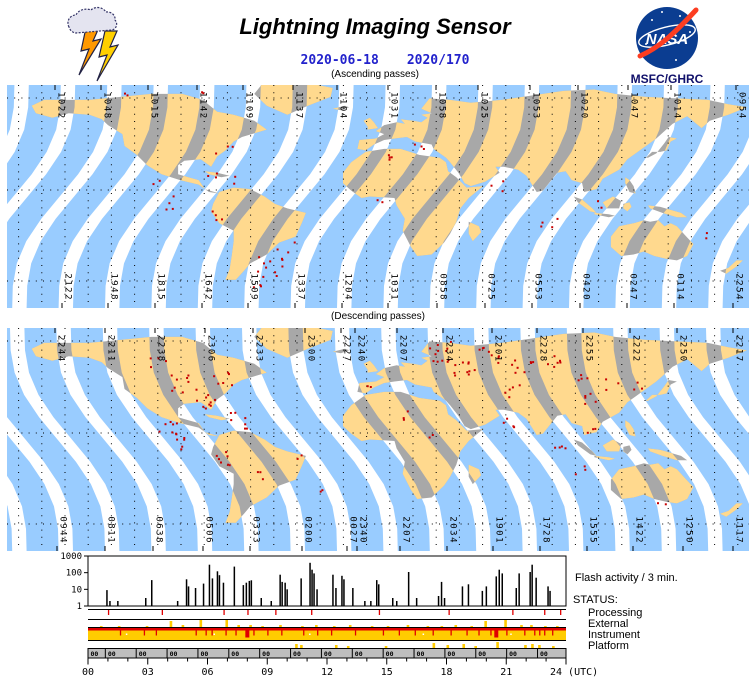 This screenshot has height=680, width=756. What do you see at coordinates (334, 612) in the screenshot?
I see `processing-status-marks` at bounding box center [334, 612].